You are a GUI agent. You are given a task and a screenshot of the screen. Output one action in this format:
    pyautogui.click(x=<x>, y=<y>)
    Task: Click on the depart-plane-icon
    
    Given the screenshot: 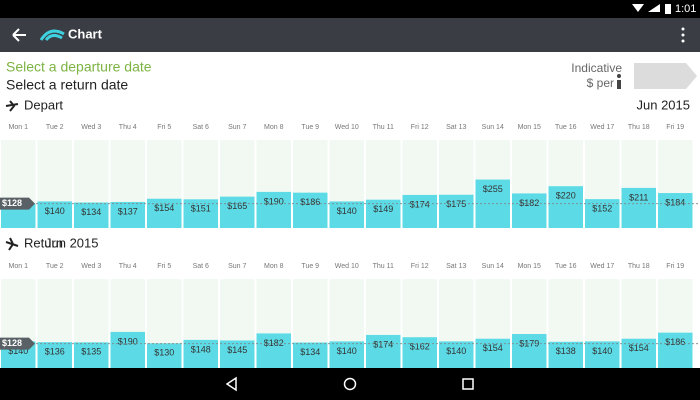 What is the action you would take?
    pyautogui.click(x=12, y=106)
    